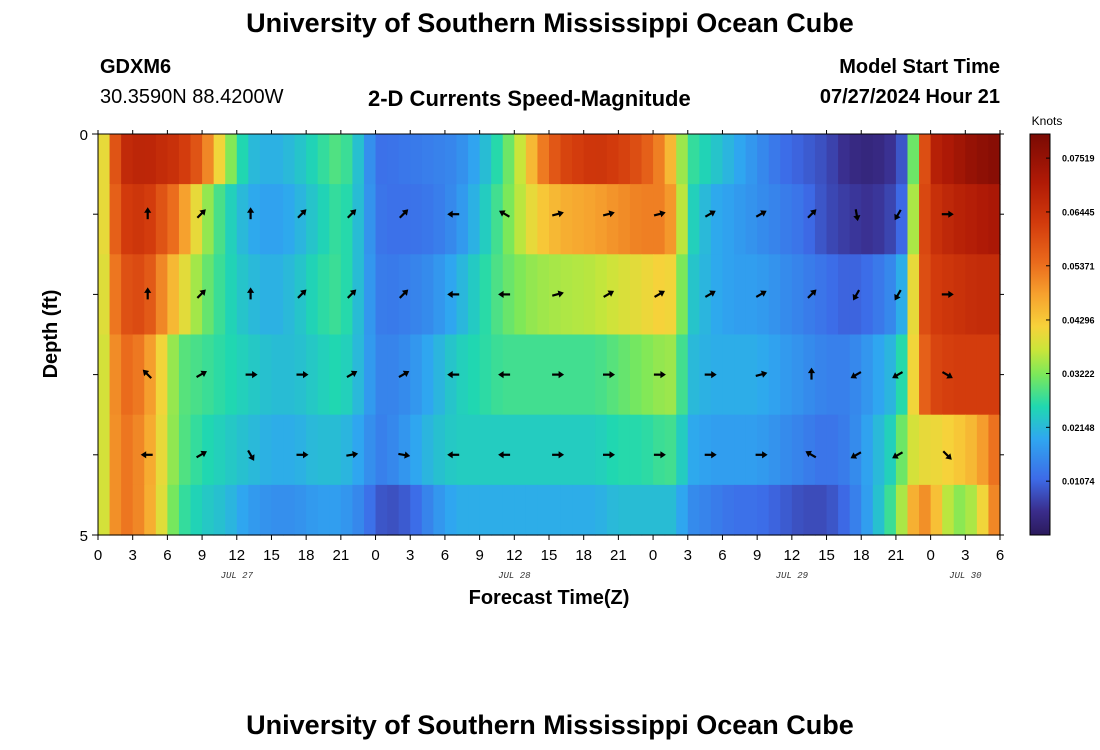 The height and width of the screenshot is (750, 1100). Describe the element at coordinates (919, 67) in the screenshot. I see `model-start-label: Model Start Time` at that location.